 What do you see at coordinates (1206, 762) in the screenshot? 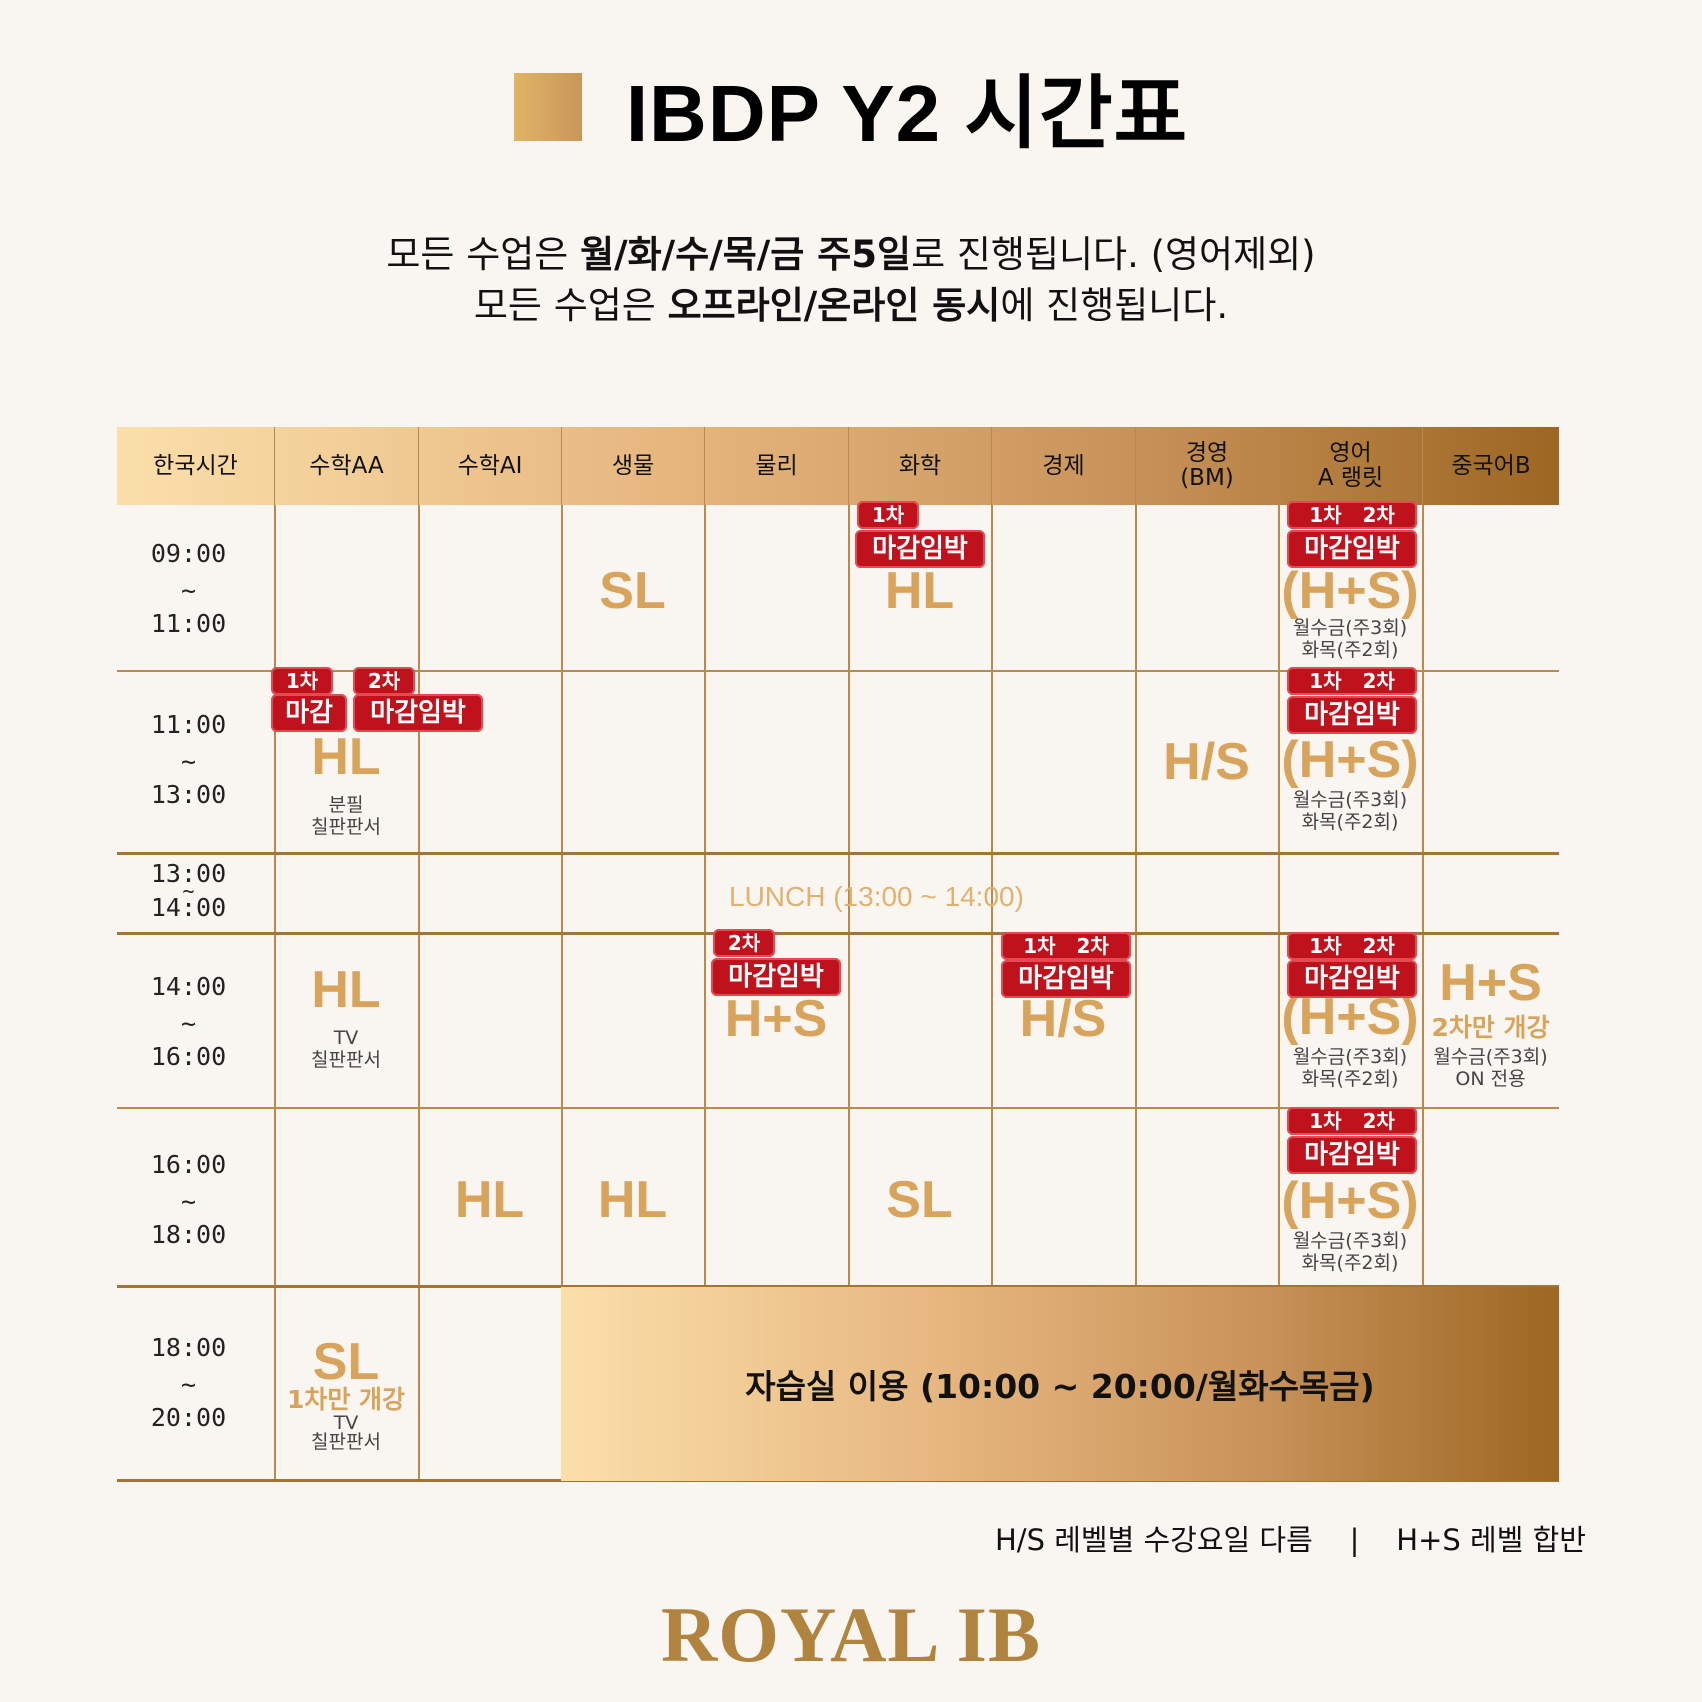
I see `business-hs-11: H/S` at bounding box center [1206, 762].